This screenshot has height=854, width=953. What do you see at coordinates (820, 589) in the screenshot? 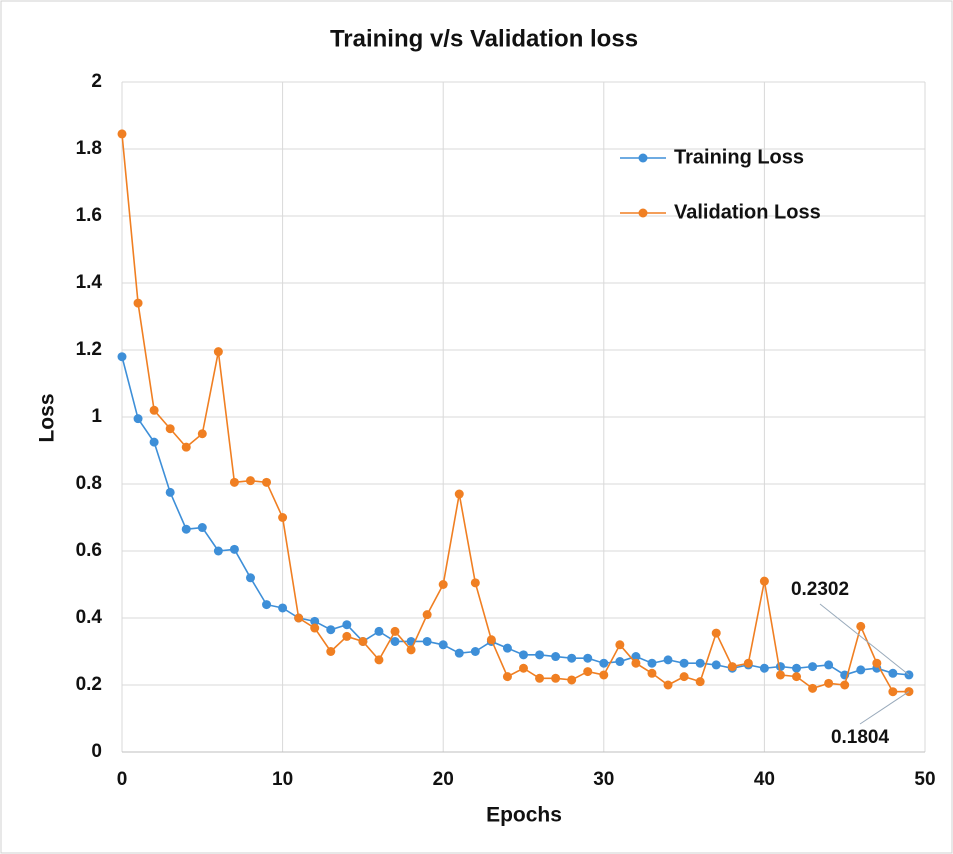
I see `annotation: 0.2302` at bounding box center [820, 589].